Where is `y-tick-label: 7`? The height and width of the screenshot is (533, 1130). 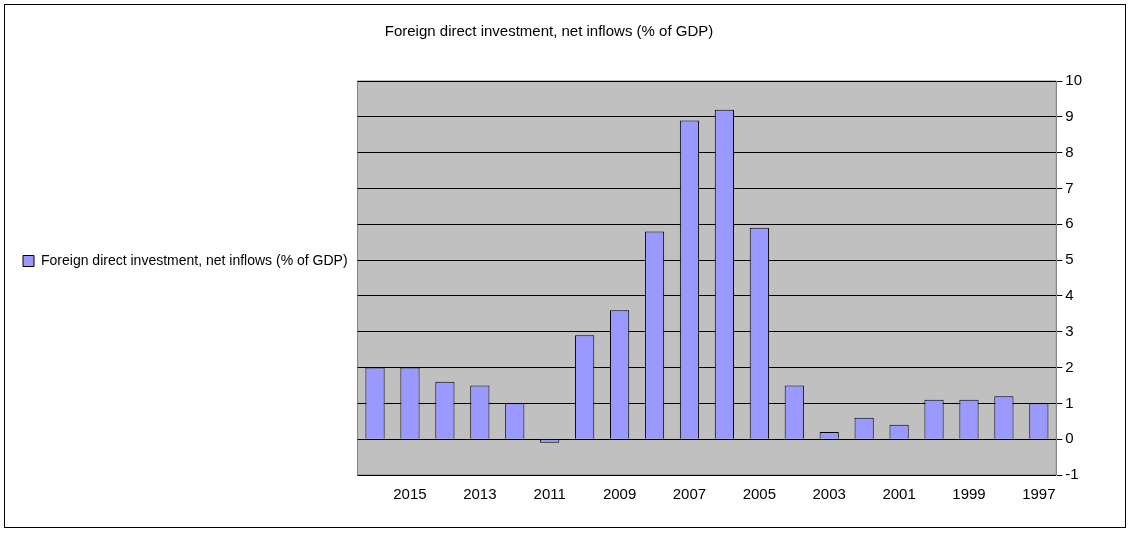 y-tick-label: 7 is located at coordinates (1069, 187).